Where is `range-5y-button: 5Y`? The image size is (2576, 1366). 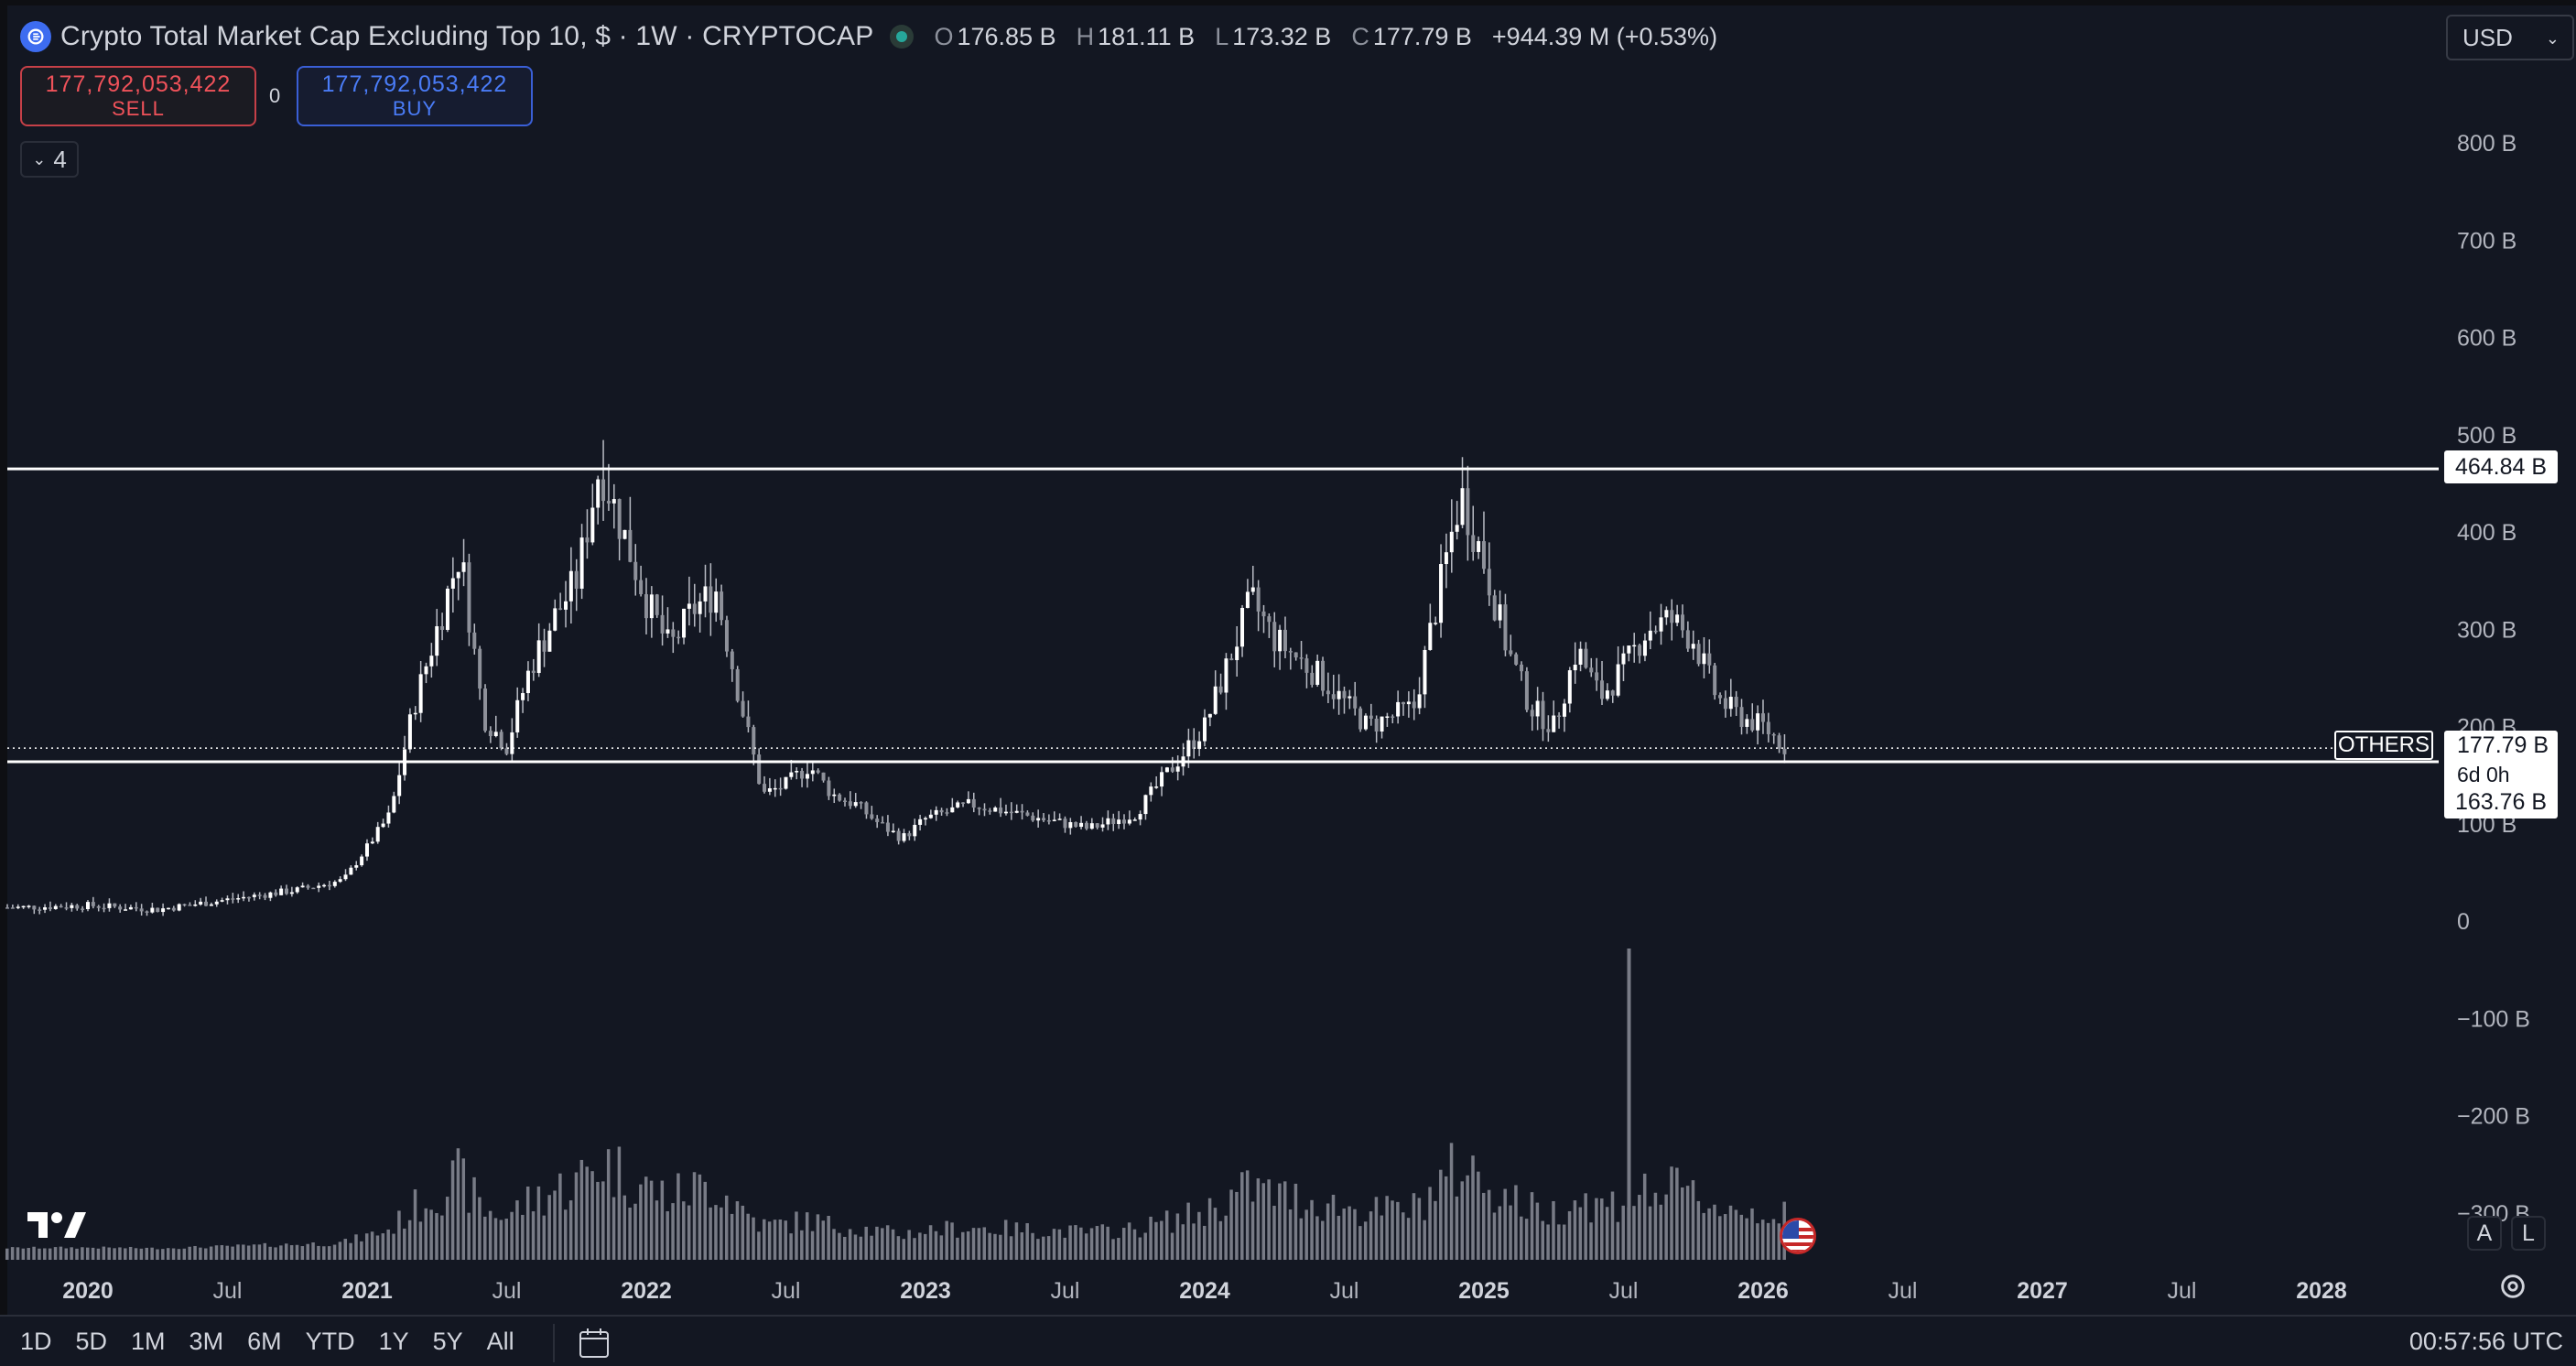 range-5y-button: 5Y is located at coordinates (448, 1342).